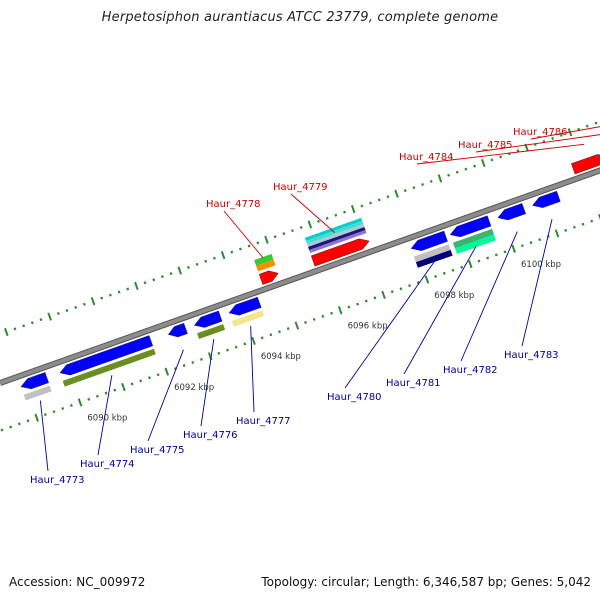 The image size is (600, 600). Describe the element at coordinates (107, 419) in the screenshot. I see `scale-tick-label: 6090 kbp` at that location.